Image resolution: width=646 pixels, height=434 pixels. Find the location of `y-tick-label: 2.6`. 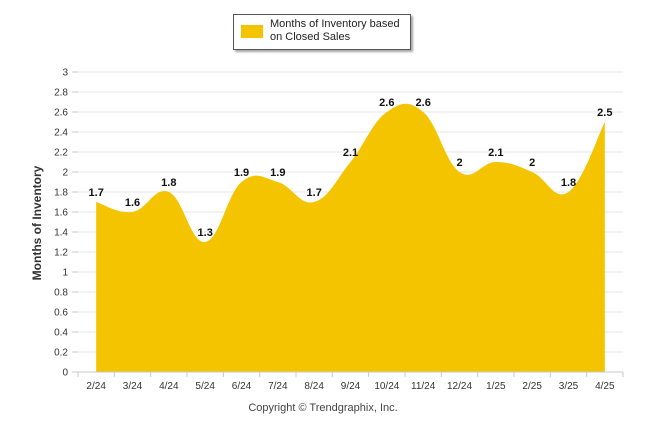

y-tick-label: 2.6 is located at coordinates (61, 113).